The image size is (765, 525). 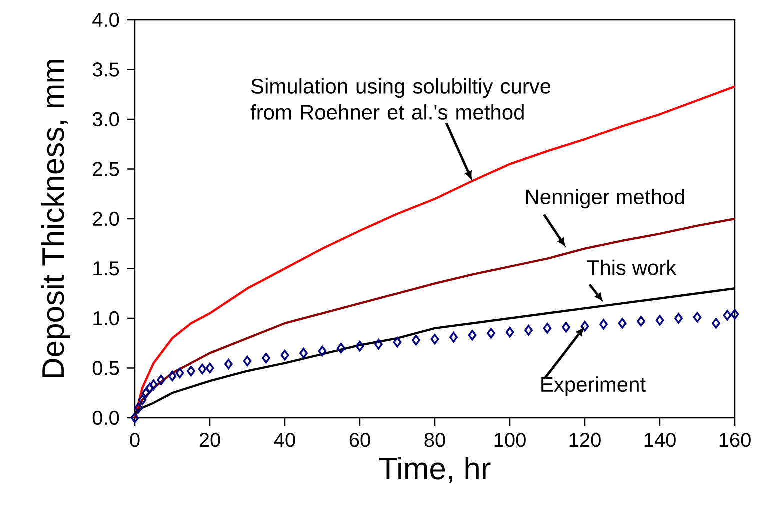 I want to click on x-tick-label: 120, so click(x=585, y=440).